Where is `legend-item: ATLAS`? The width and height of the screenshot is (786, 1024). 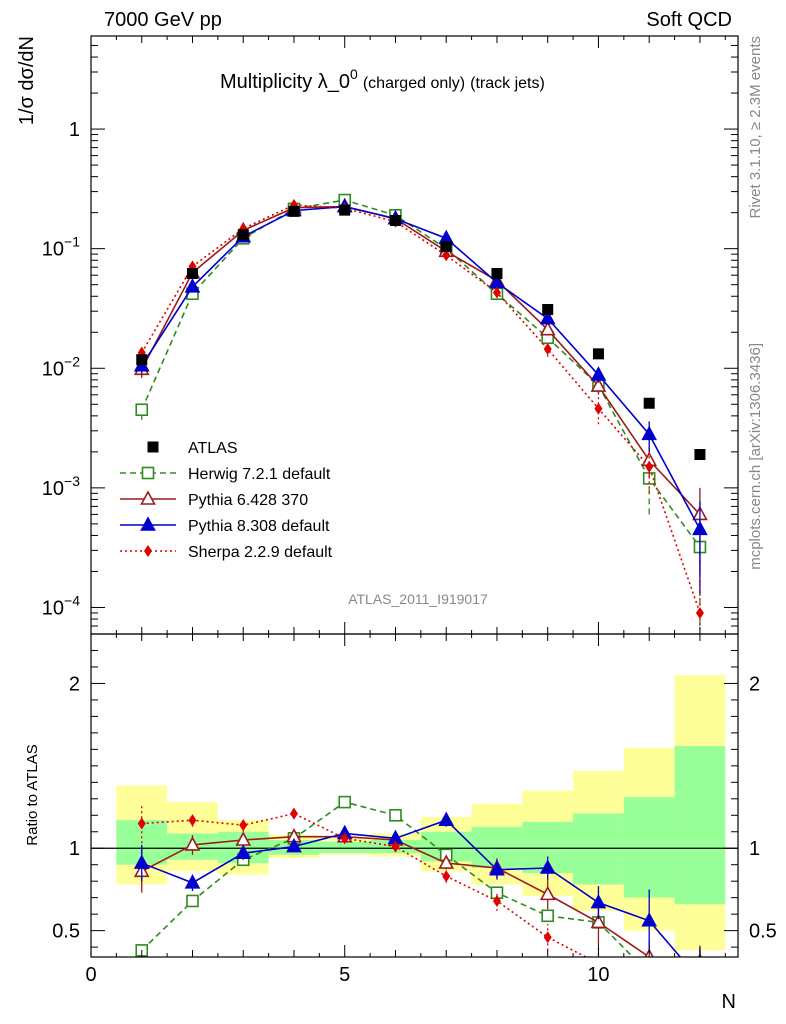 legend-item: ATLAS is located at coordinates (192, 448).